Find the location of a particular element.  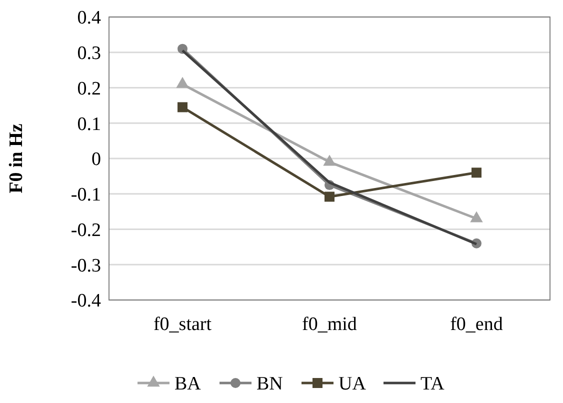

legend-label: BA is located at coordinates (188, 384).